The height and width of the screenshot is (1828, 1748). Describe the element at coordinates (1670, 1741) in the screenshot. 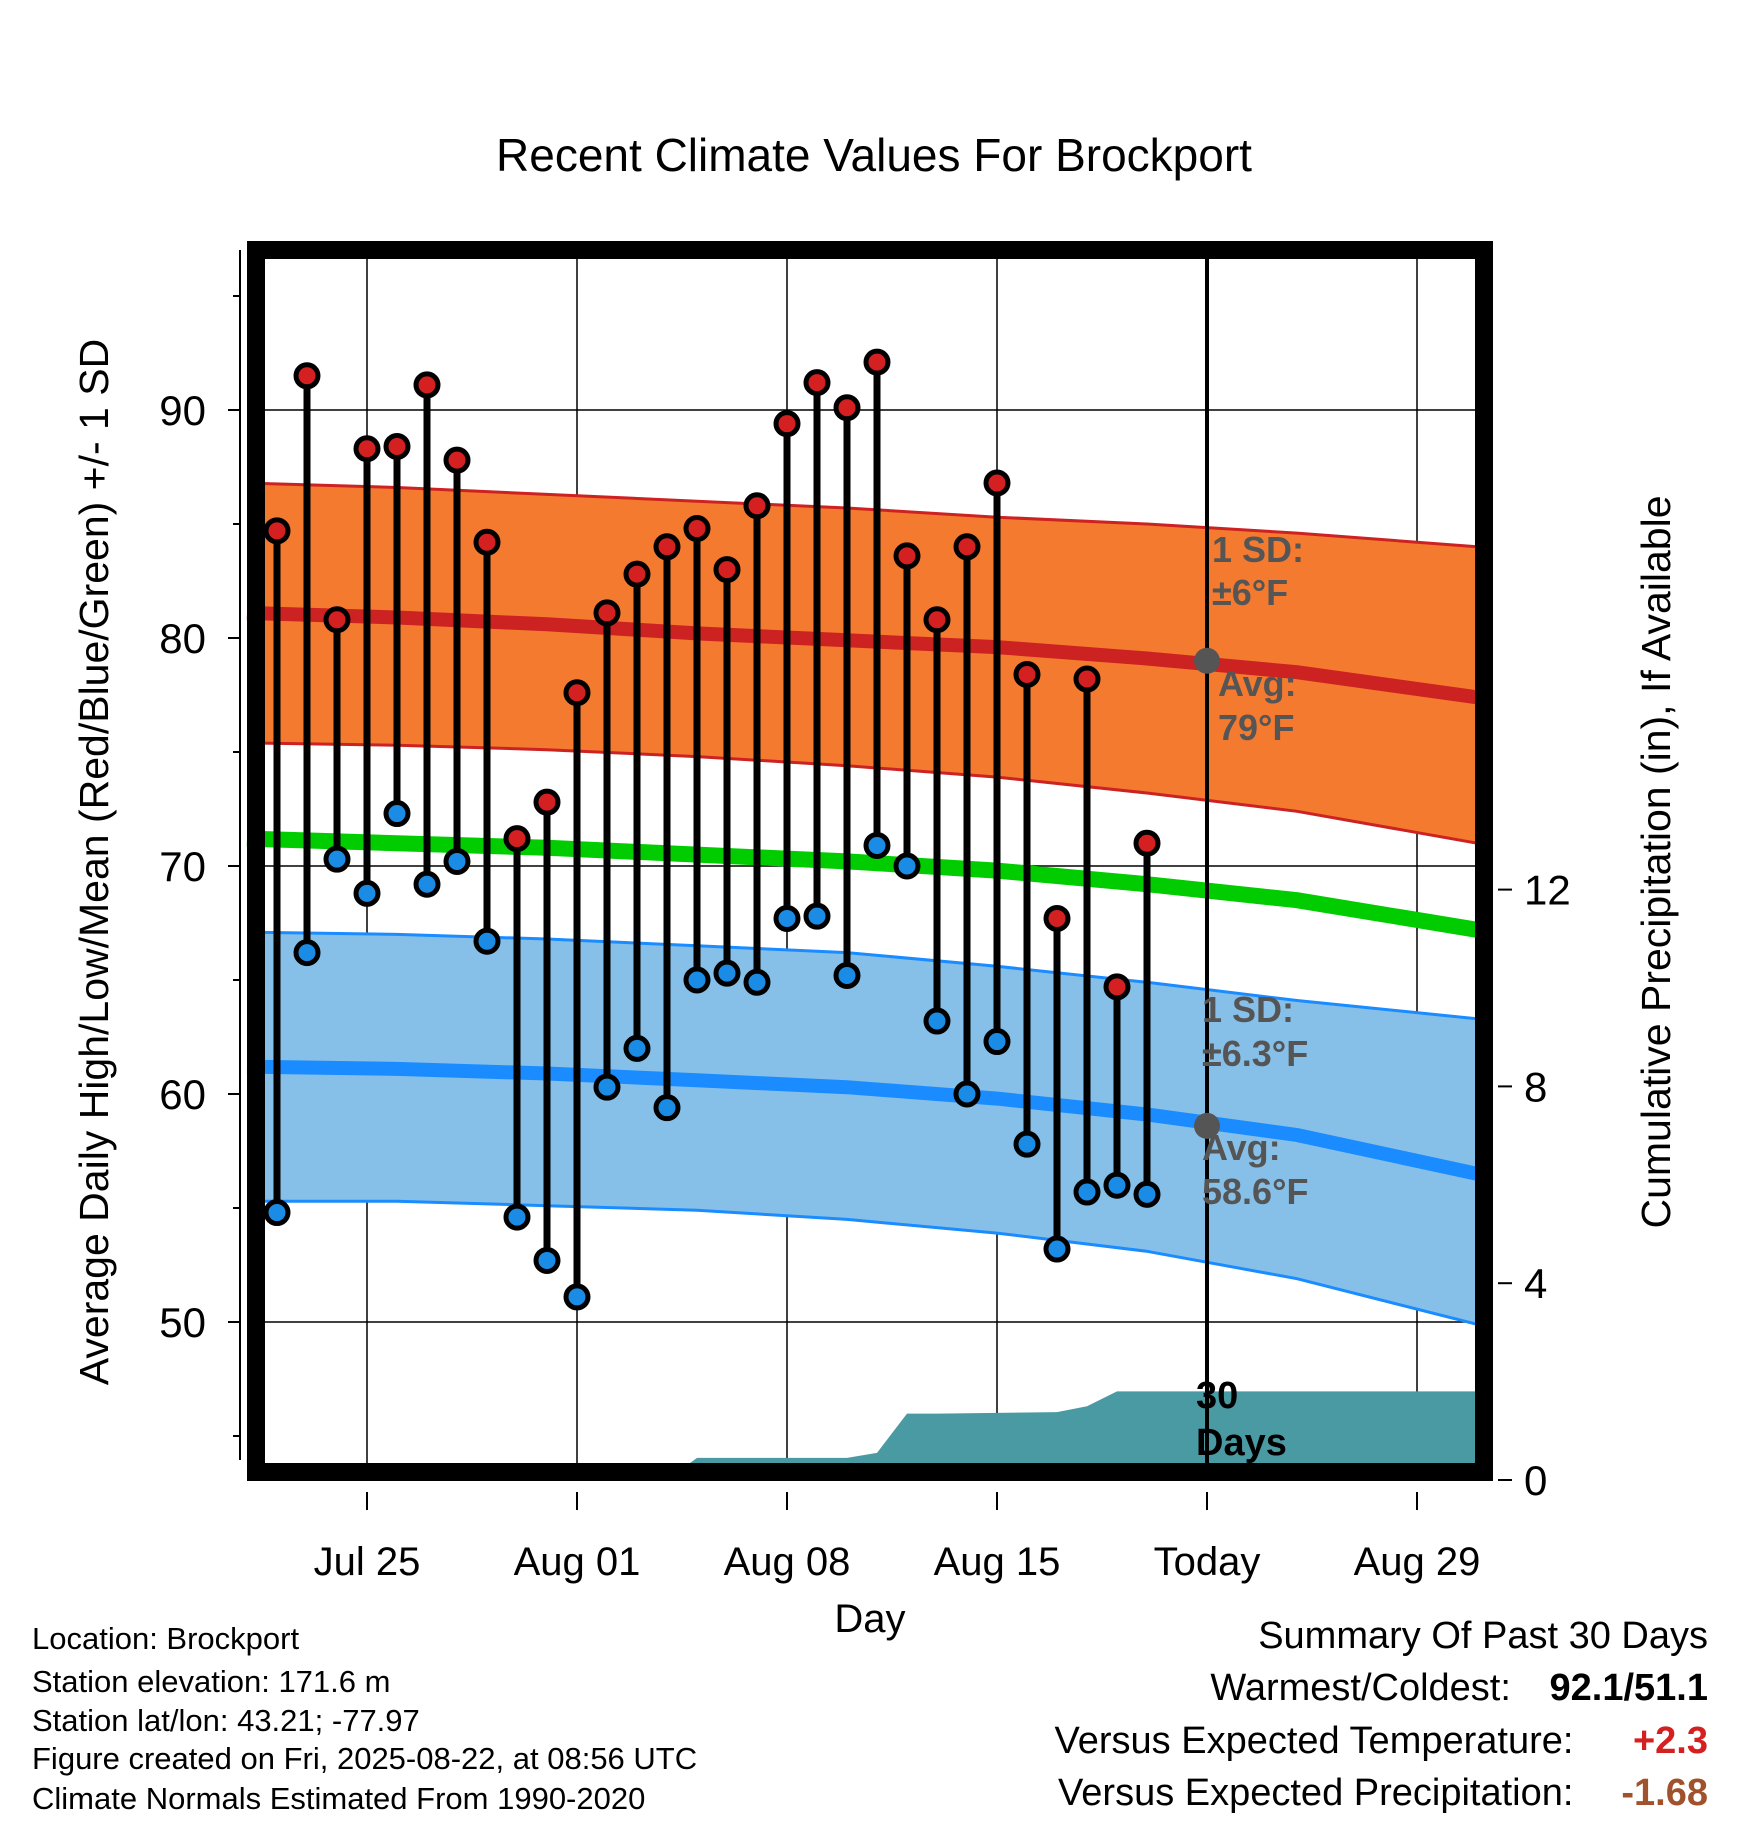

I see `summary-temp-value: +2.3` at that location.